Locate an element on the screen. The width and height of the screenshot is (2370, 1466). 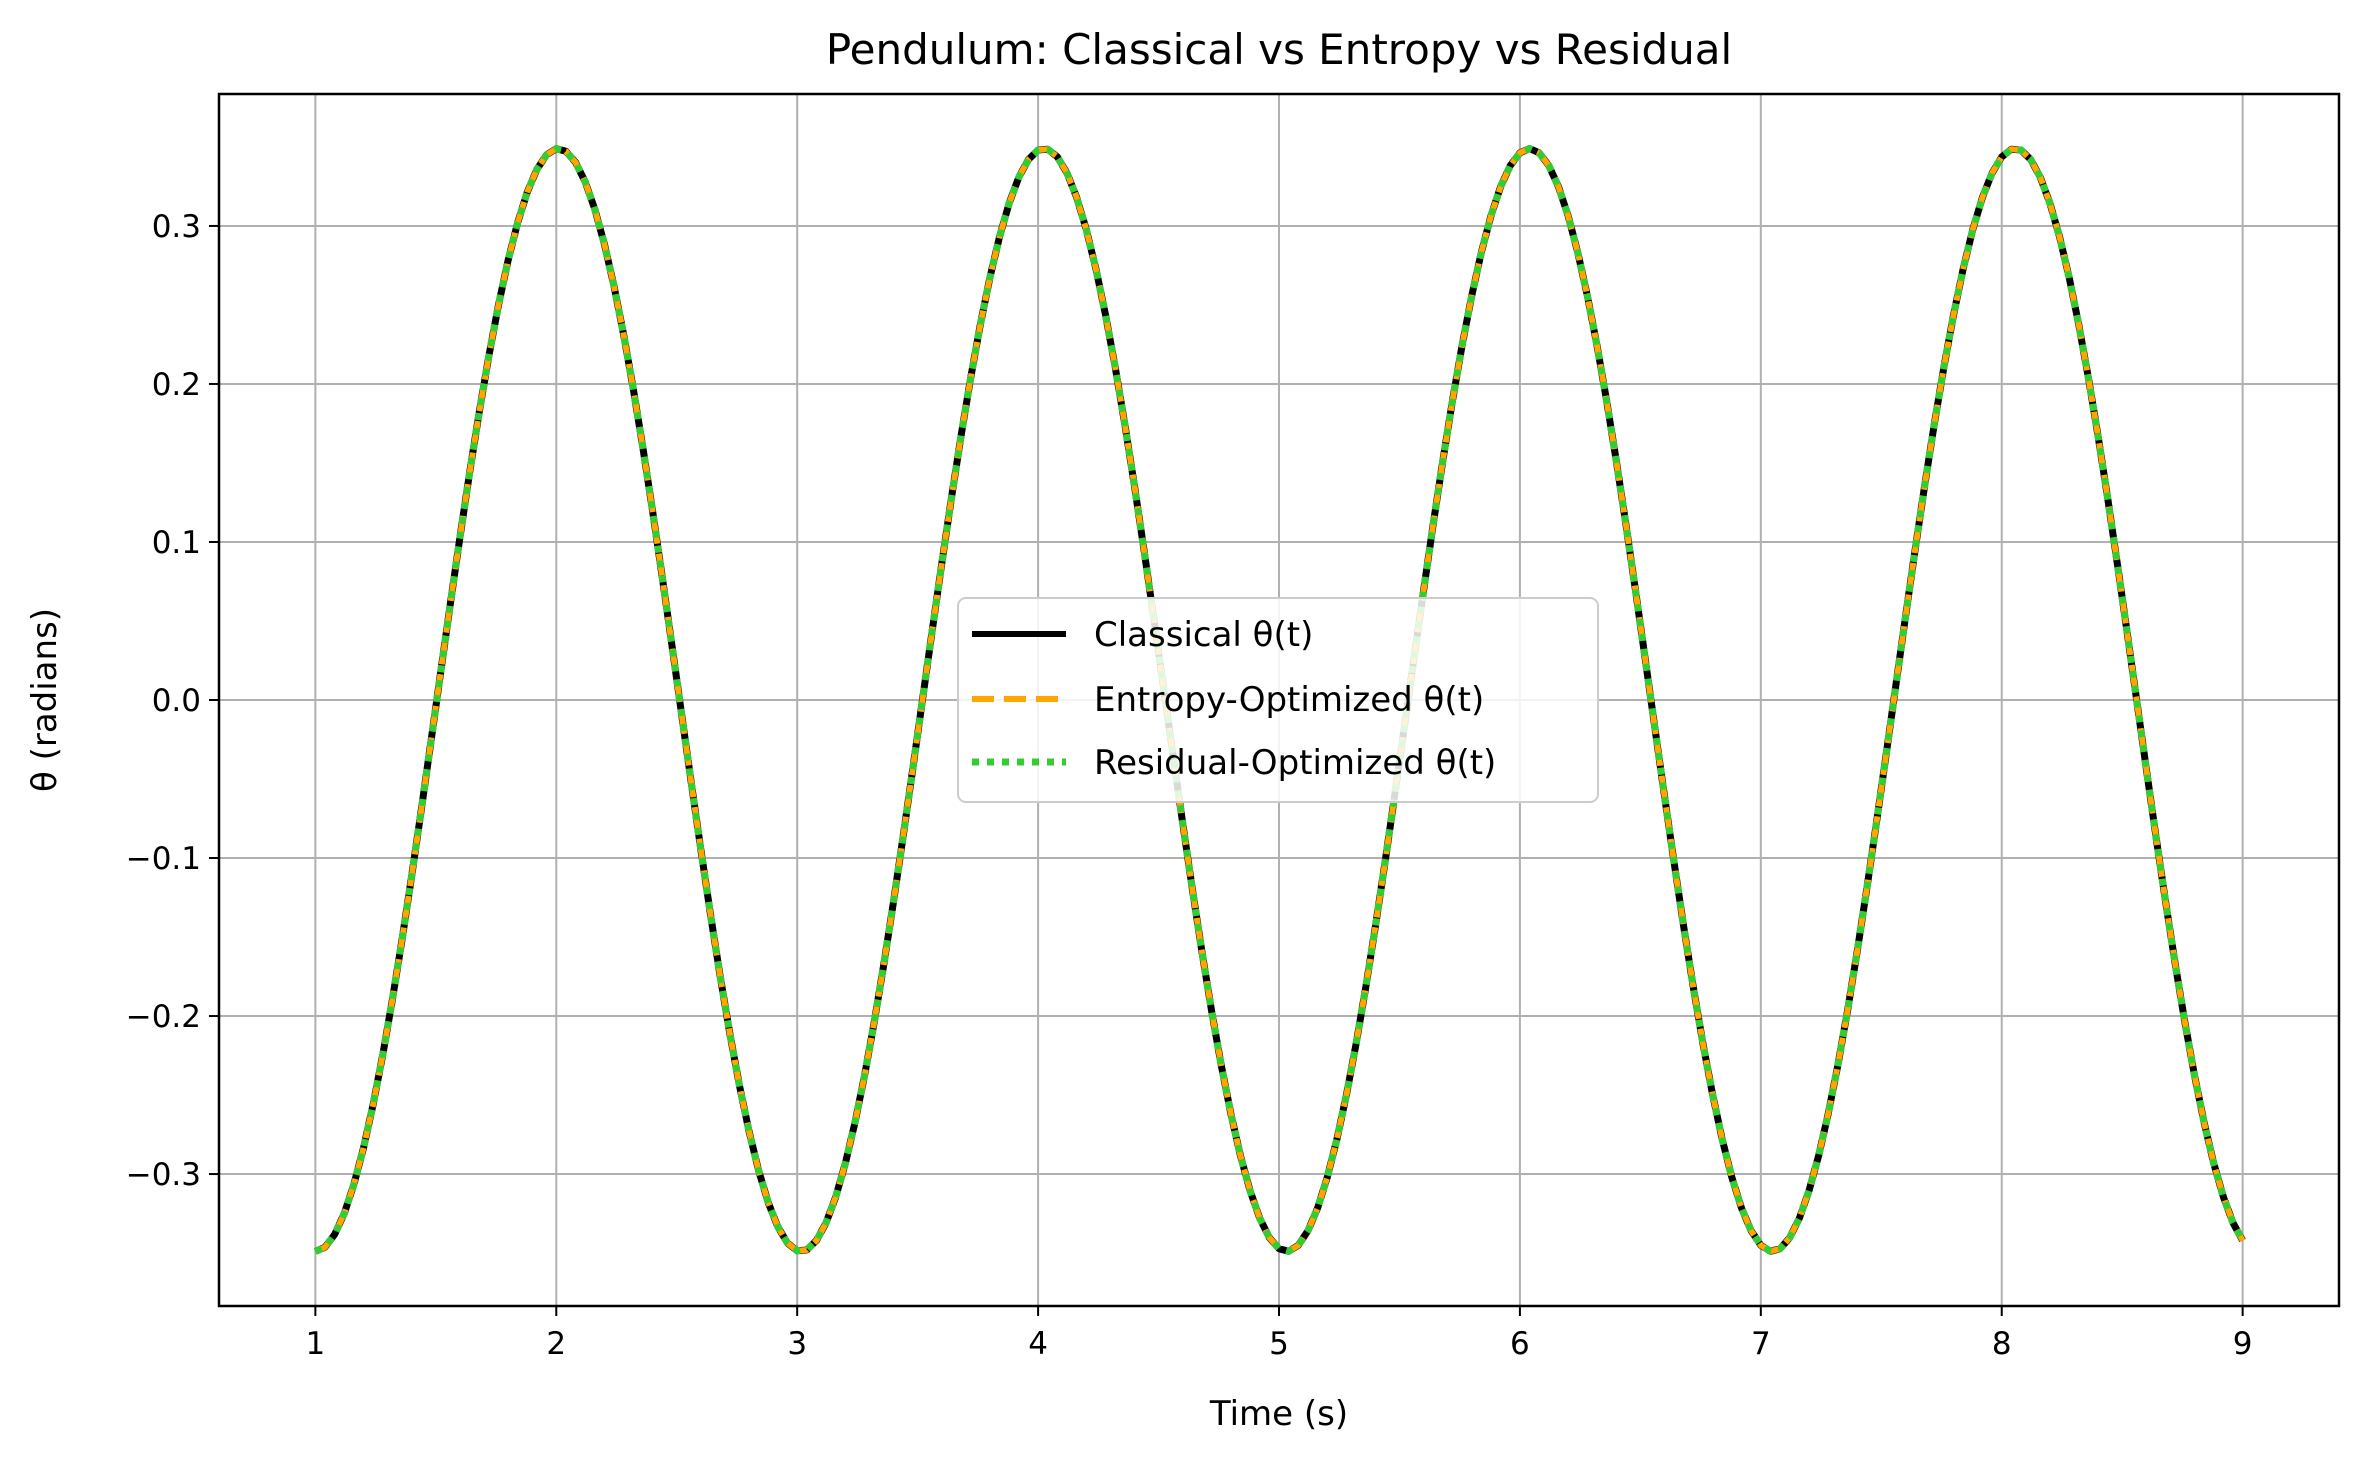
x-tick-label: 5 is located at coordinates (1279, 1344).